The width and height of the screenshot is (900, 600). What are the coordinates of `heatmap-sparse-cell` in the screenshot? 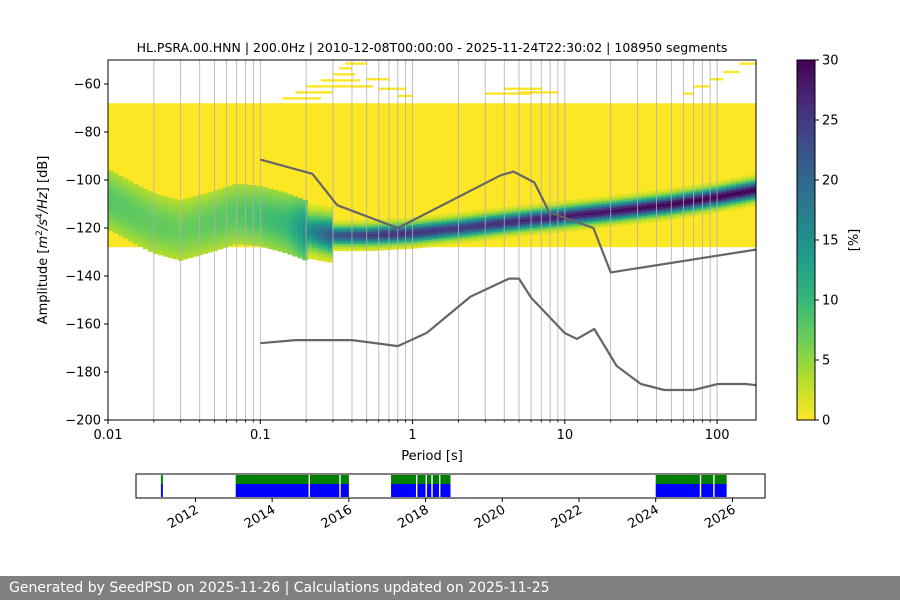 It's located at (736, 214).